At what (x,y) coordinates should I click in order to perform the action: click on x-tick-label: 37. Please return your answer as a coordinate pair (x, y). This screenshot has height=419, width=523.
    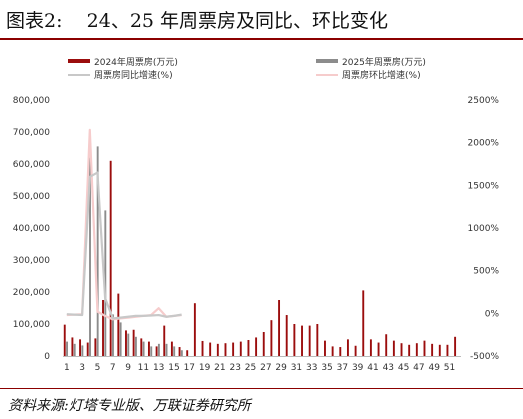
    Looking at the image, I should click on (342, 368).